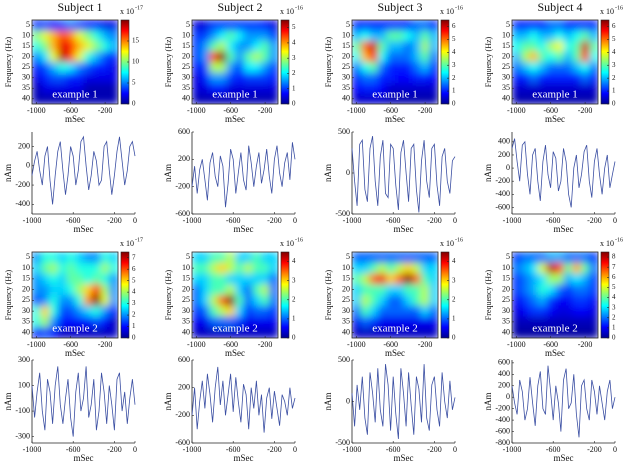  I want to click on y-tick-label: 100, so click(24, 384).